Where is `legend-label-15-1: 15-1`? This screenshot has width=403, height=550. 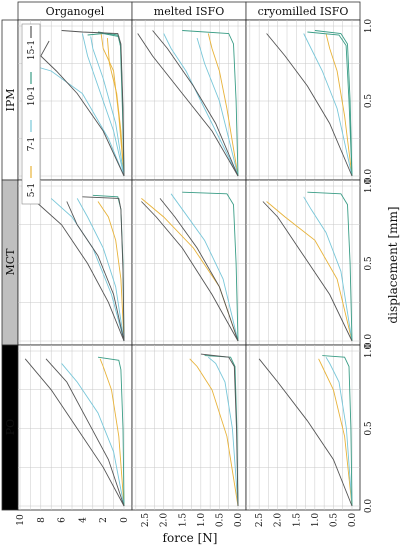 legend-label-15-1: 15-1 is located at coordinates (32, 50).